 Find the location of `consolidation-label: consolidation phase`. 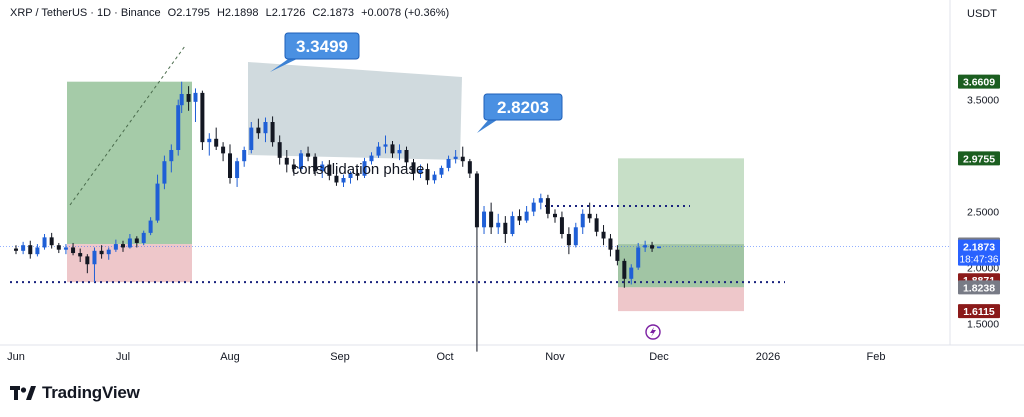

consolidation-label: consolidation phase is located at coordinates (358, 169).